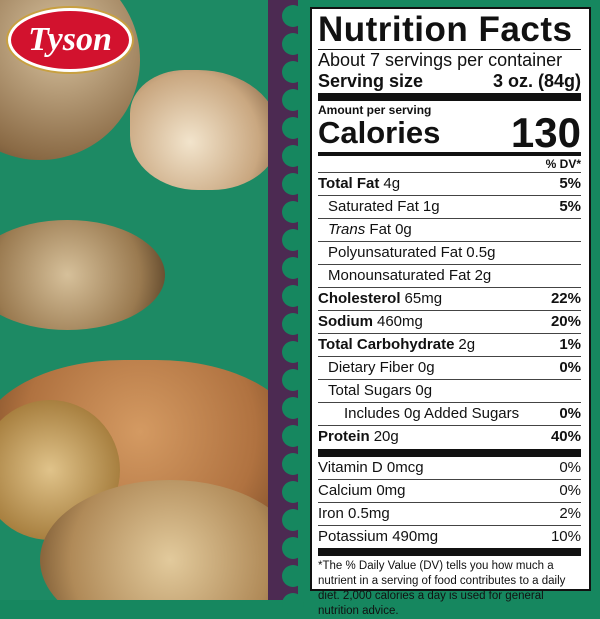 Image resolution: width=600 pixels, height=619 pixels. What do you see at coordinates (449, 298) in the screenshot?
I see `nutrient-row: Cholesterol 65mg 22%` at bounding box center [449, 298].